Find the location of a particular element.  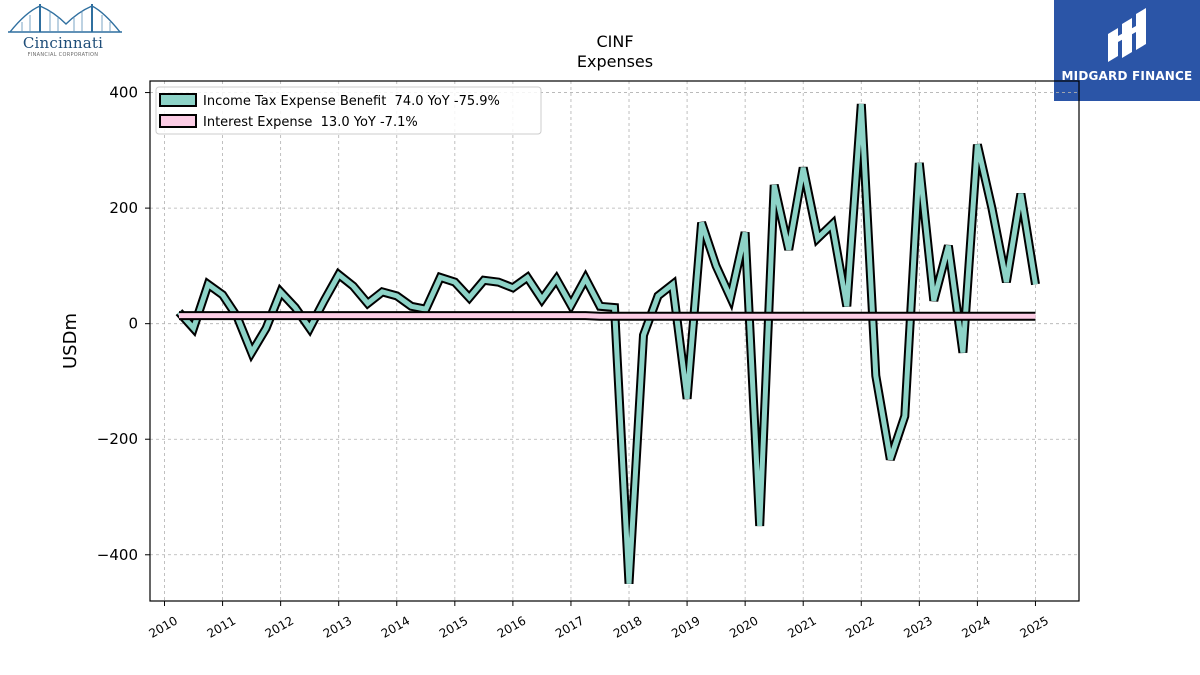

x-tick-label: 2020 is located at coordinates (743, 626).